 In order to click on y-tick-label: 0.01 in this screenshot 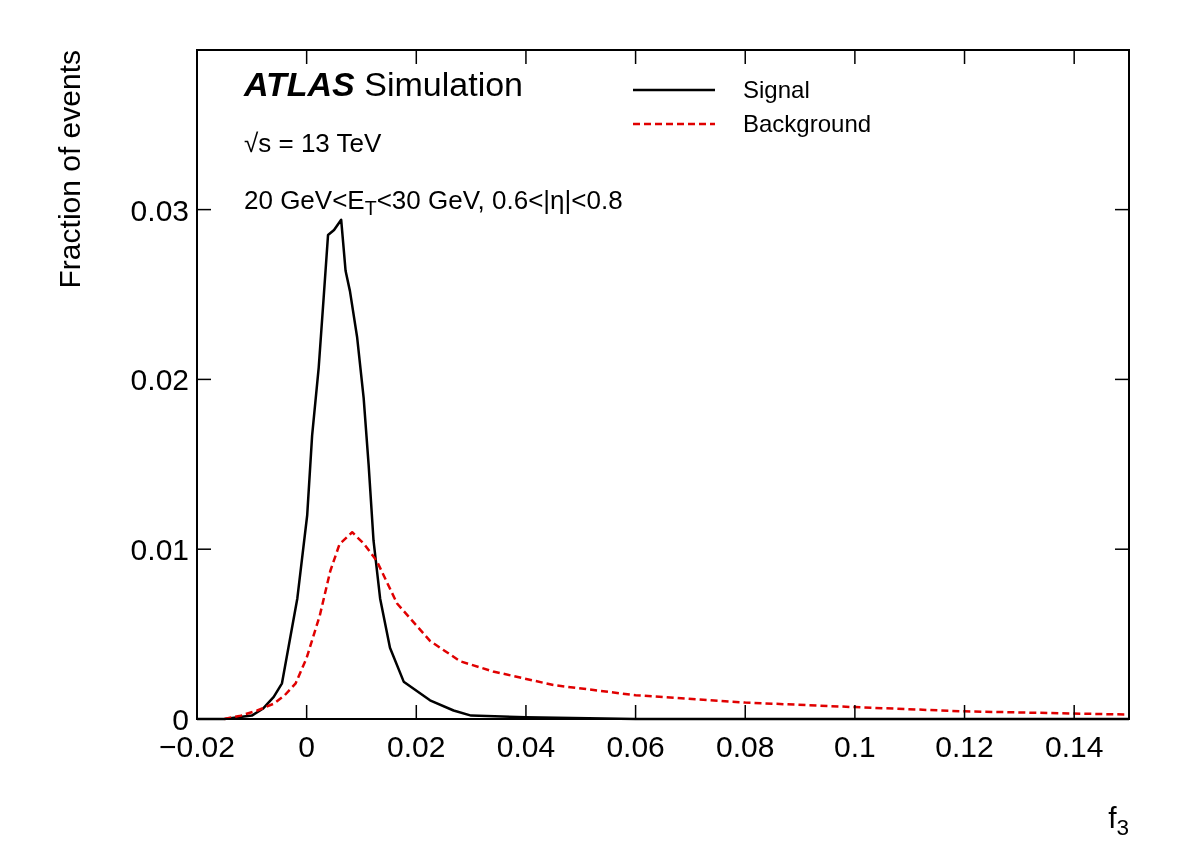, I will do `click(159, 550)`.